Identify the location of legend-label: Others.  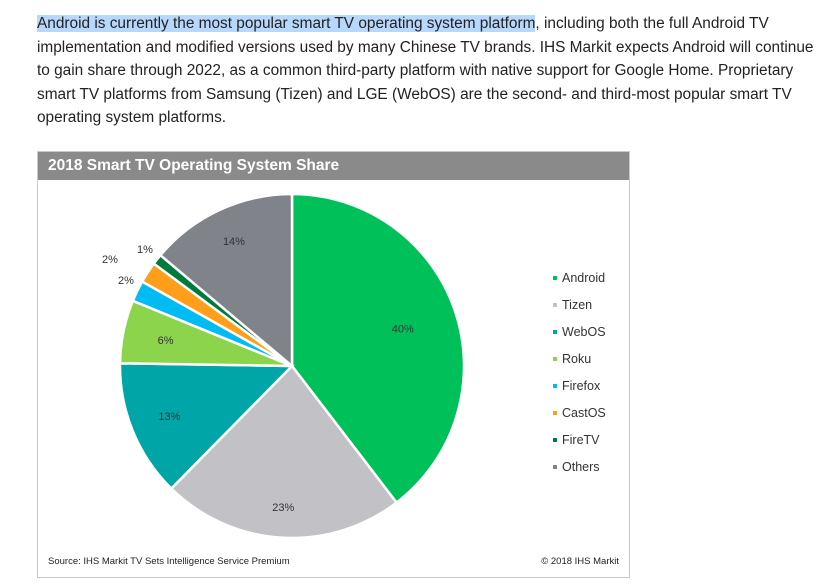
(581, 466).